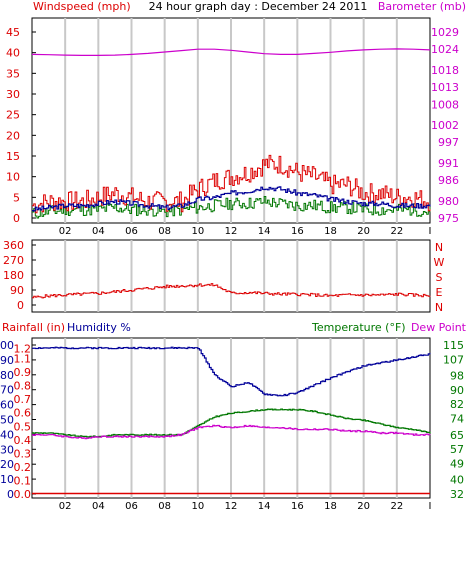 The width and height of the screenshot is (468, 563). Describe the element at coordinates (258, 6) in the screenshot. I see `chart-title: 24 hour graph day : December 24 2011` at that location.